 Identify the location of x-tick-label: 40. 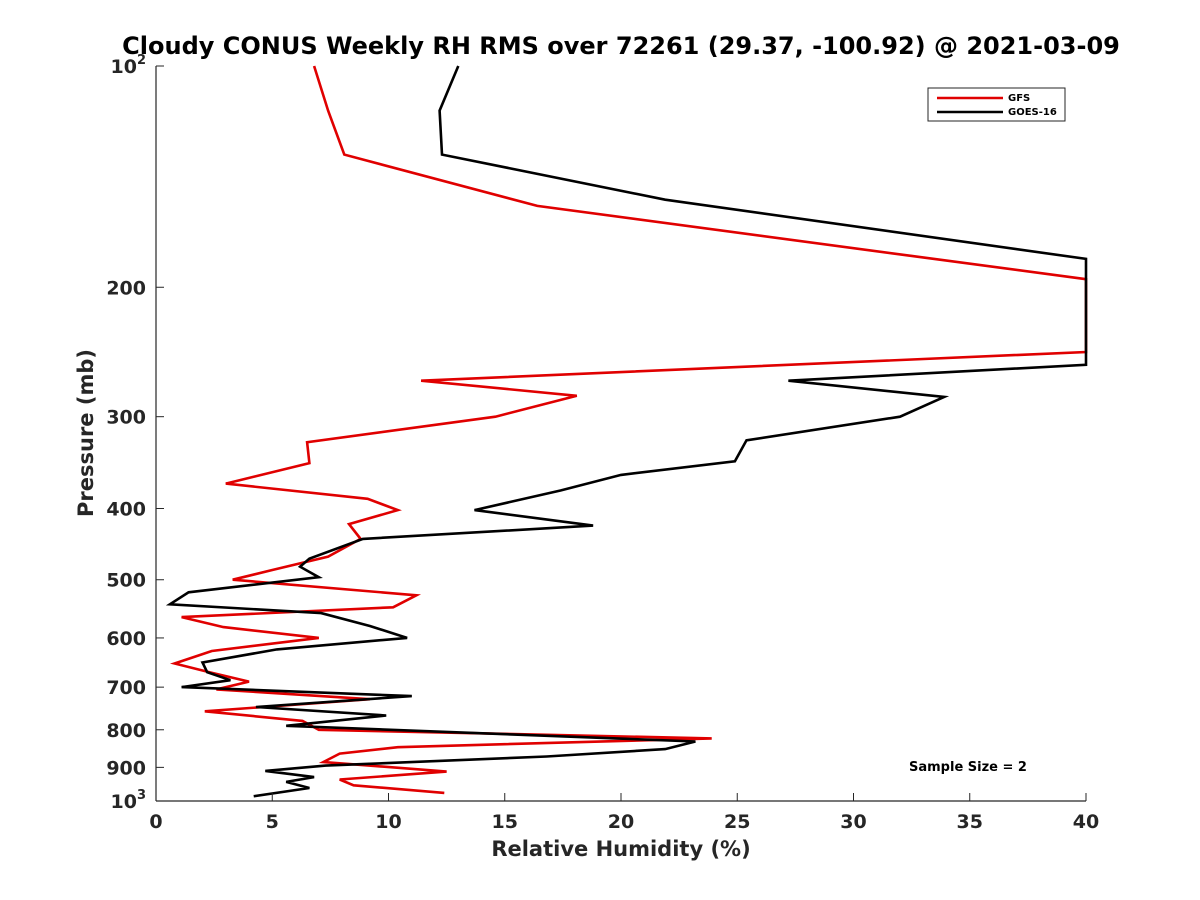
(1086, 822).